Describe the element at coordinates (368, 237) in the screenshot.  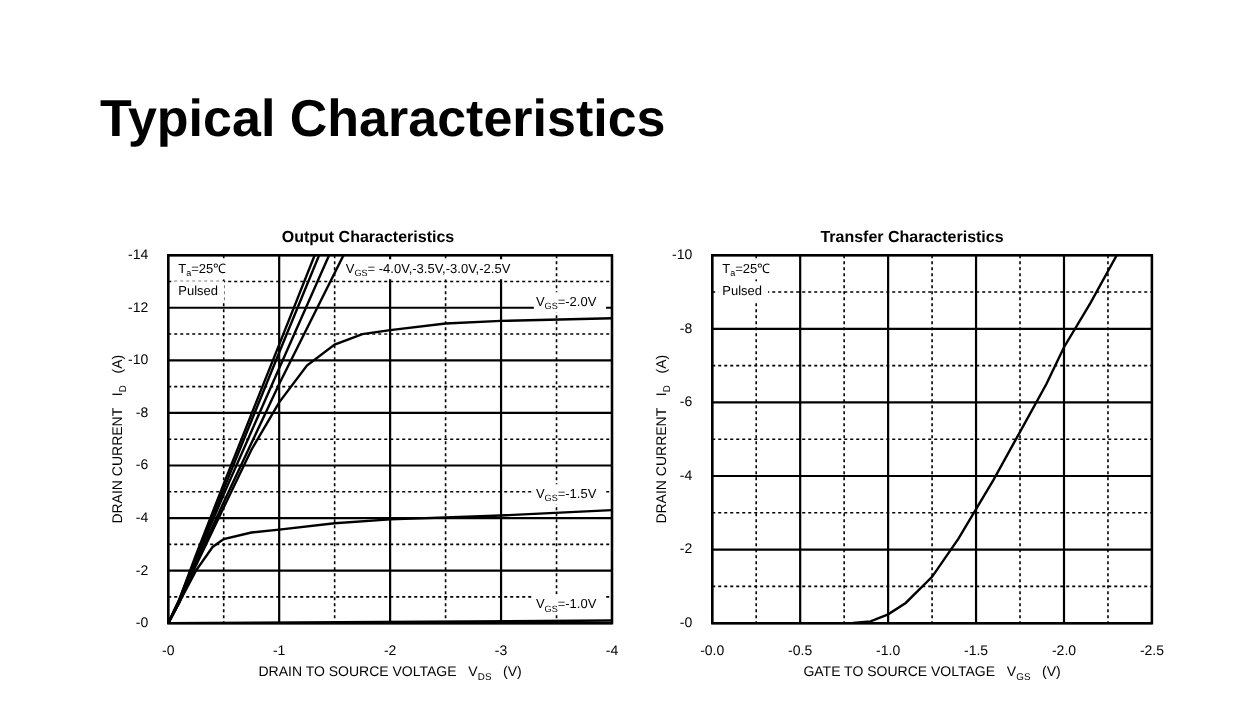
I see `chart-title: Output Characteristics` at that location.